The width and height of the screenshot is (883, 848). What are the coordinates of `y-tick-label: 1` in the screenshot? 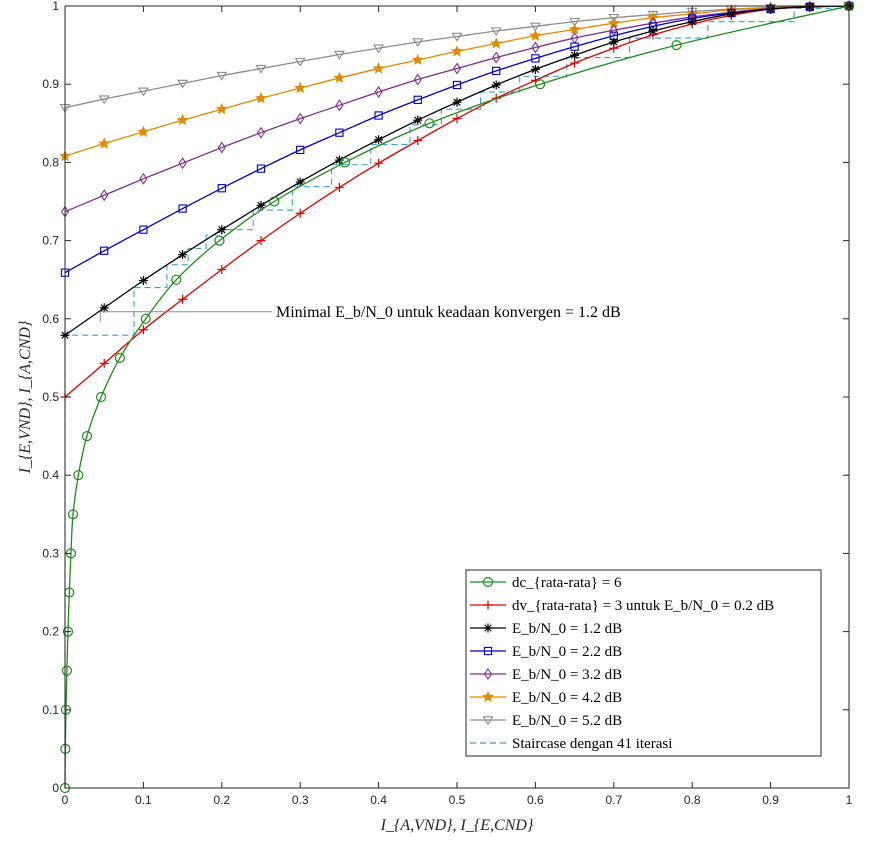 It's located at (55, 6).